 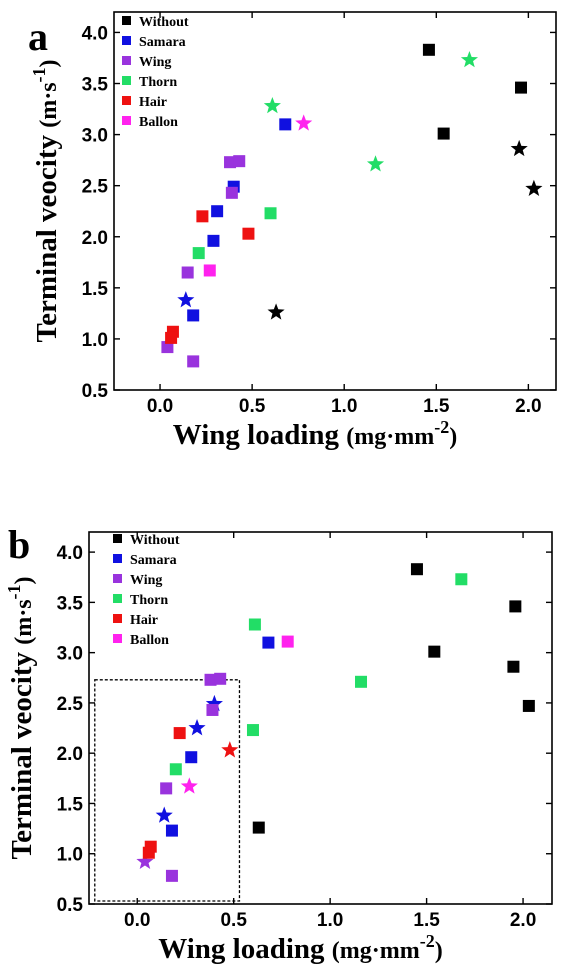 I want to click on data-point-wing-star, so click(x=145, y=861).